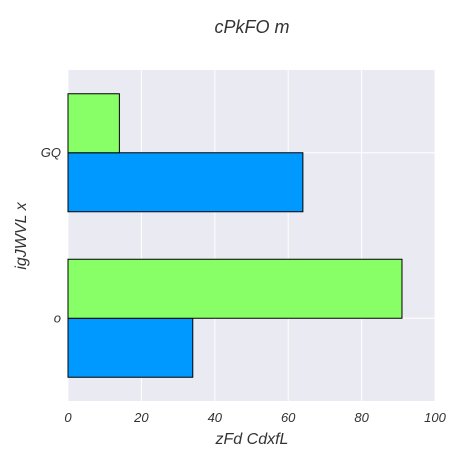  What do you see at coordinates (252, 27) in the screenshot?
I see `chart-title: cPkFO m` at bounding box center [252, 27].